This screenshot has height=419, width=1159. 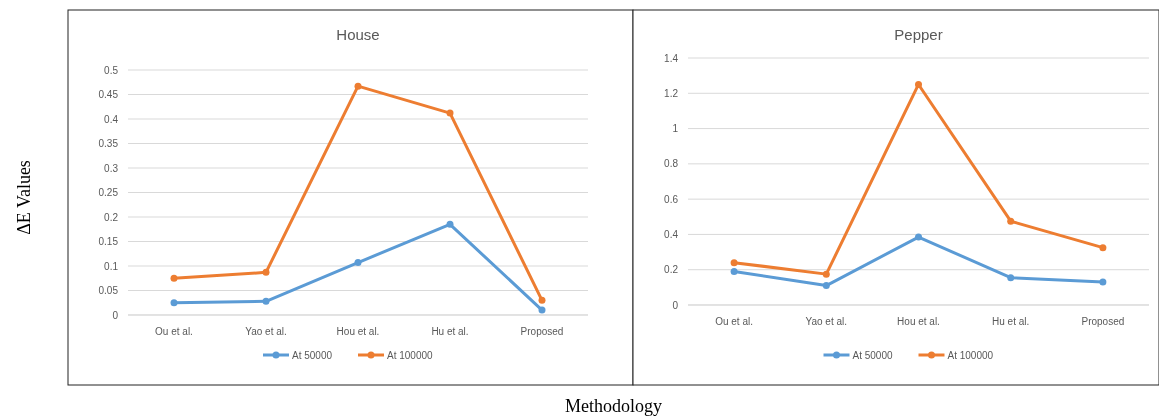 I want to click on y-tick-label: 0.25, so click(x=108, y=192).